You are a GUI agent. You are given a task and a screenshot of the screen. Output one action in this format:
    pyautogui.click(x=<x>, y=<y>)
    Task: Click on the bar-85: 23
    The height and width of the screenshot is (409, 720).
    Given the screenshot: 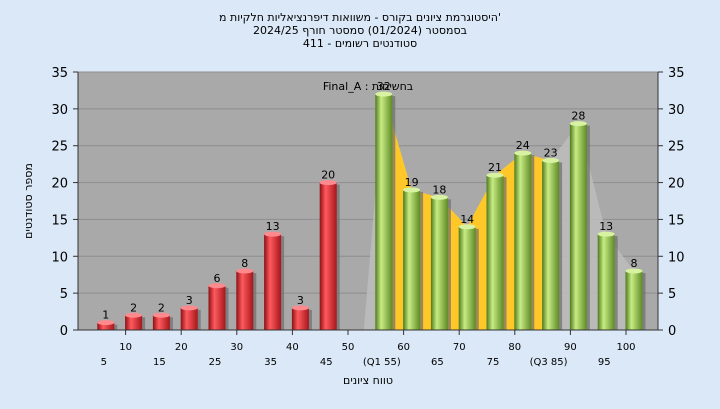 What is the action you would take?
    pyautogui.click(x=552, y=238)
    